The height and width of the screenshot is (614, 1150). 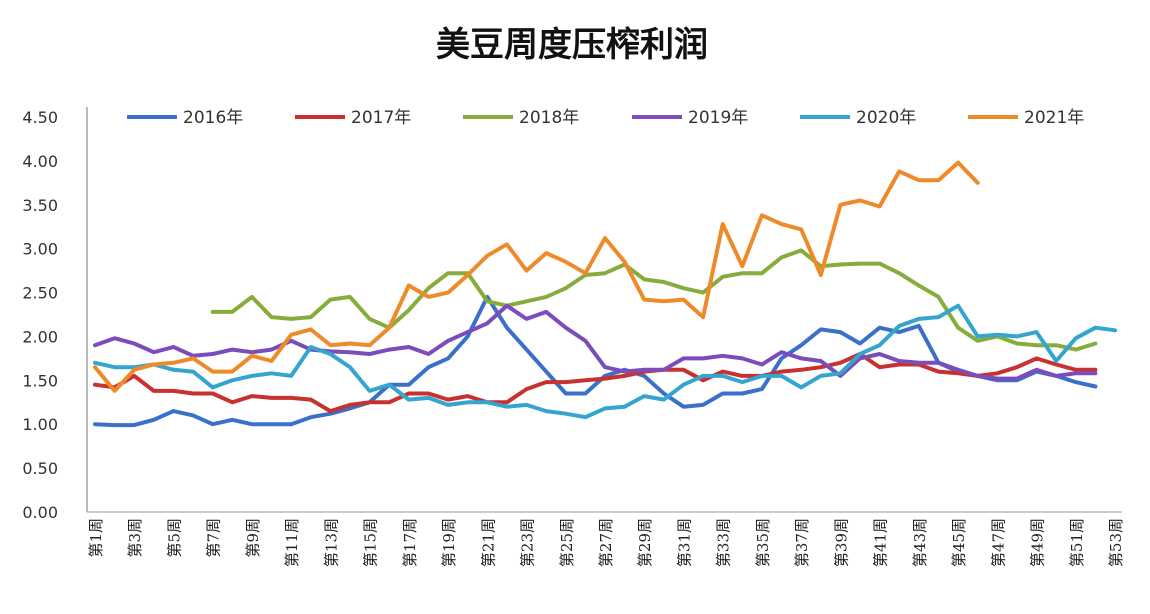 What do you see at coordinates (40, 512) in the screenshot?
I see `y-tick-label: 0.00` at bounding box center [40, 512].